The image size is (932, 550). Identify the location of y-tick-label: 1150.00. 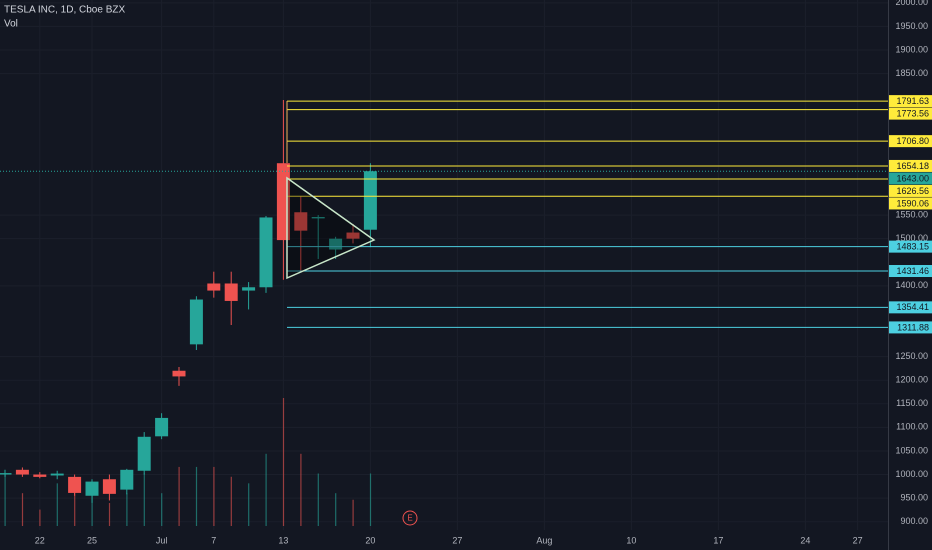
(912, 403).